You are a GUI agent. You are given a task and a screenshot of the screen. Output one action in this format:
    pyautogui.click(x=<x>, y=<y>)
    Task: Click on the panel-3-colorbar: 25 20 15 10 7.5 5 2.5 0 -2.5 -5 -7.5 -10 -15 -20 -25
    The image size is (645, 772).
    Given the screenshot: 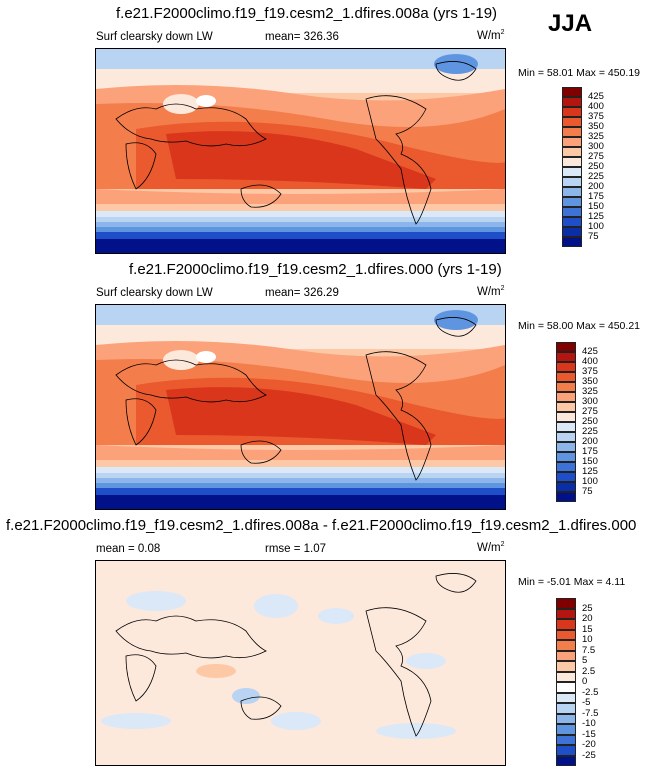 What is the action you would take?
    pyautogui.click(x=596, y=682)
    